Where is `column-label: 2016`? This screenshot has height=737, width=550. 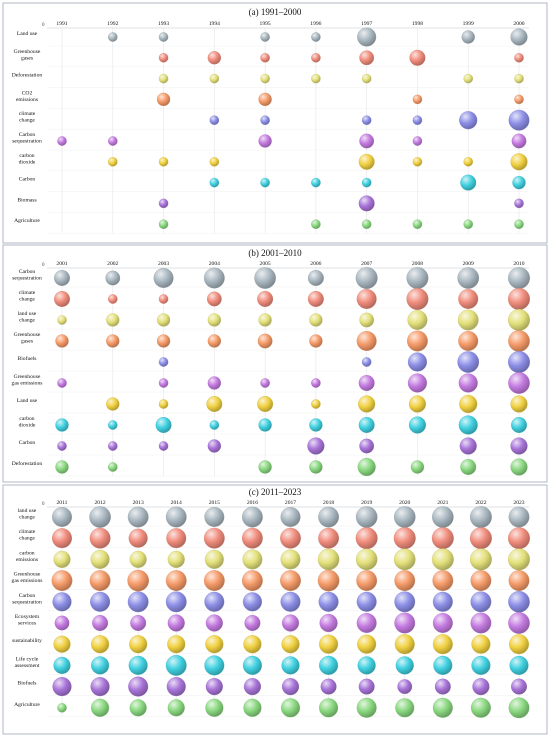
column-label: 2016 is located at coordinates (252, 503).